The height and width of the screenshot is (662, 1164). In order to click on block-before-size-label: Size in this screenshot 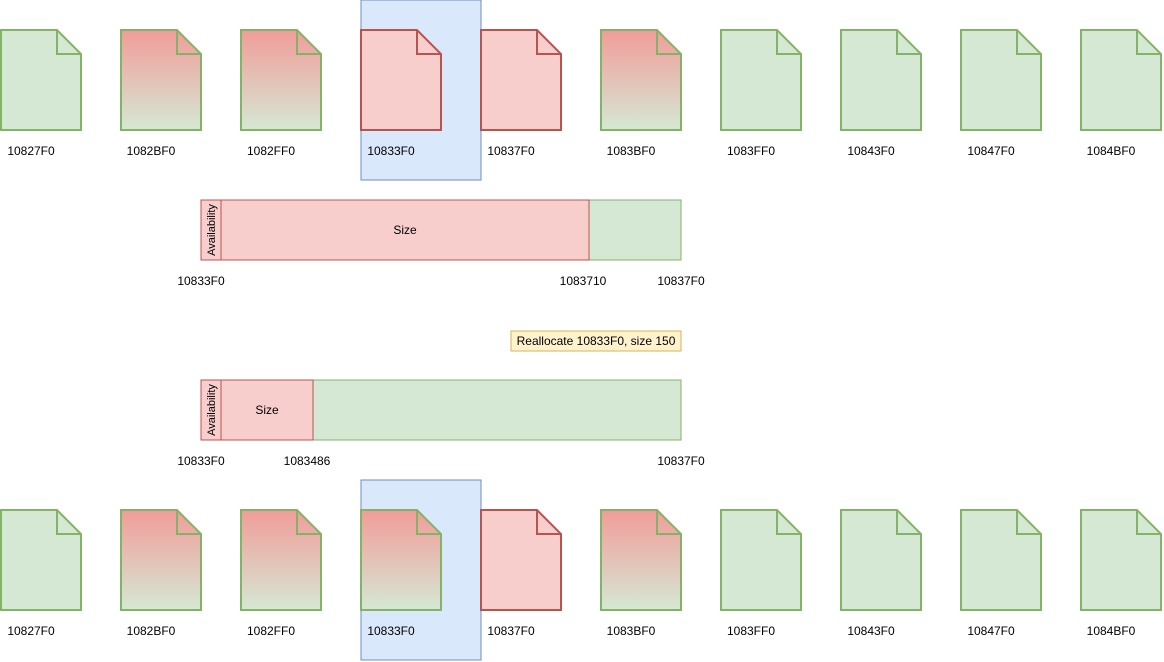, I will do `click(405, 230)`.